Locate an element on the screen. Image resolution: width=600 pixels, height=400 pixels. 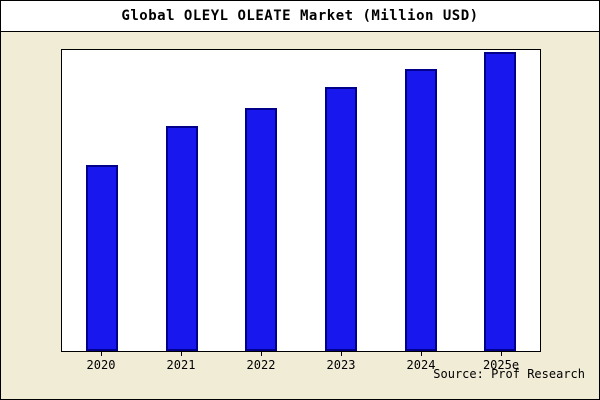
bar-2021 is located at coordinates (181, 238).